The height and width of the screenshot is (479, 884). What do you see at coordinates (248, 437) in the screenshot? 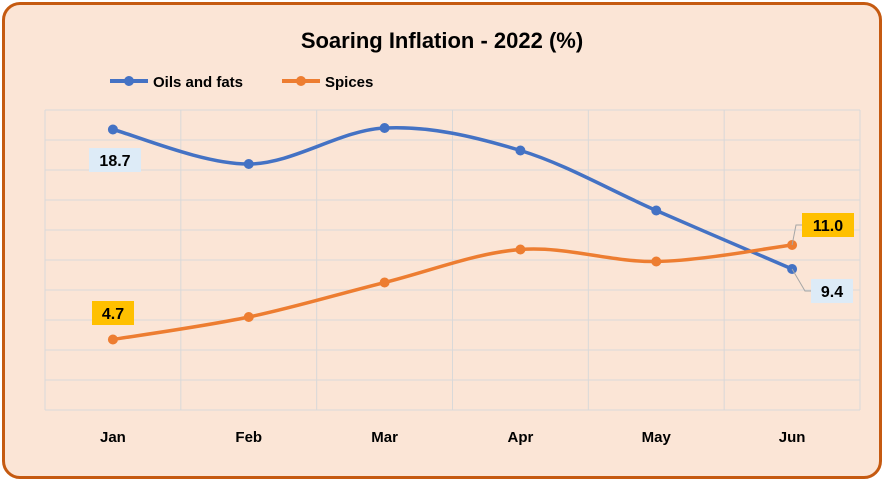
I see `x-tick-label: Feb` at bounding box center [248, 437].